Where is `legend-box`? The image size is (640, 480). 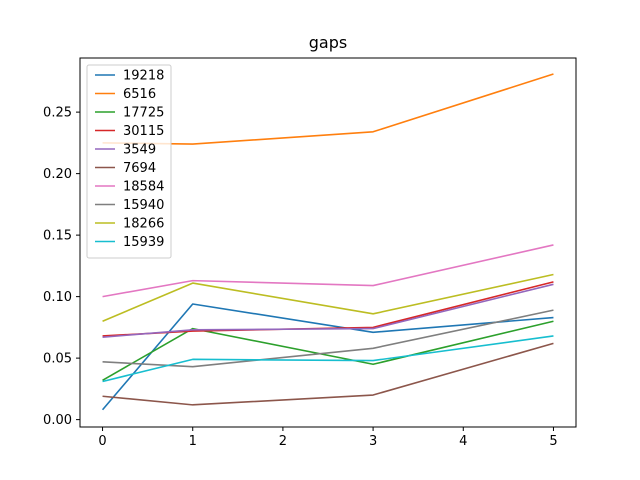 legend-box is located at coordinates (129, 161).